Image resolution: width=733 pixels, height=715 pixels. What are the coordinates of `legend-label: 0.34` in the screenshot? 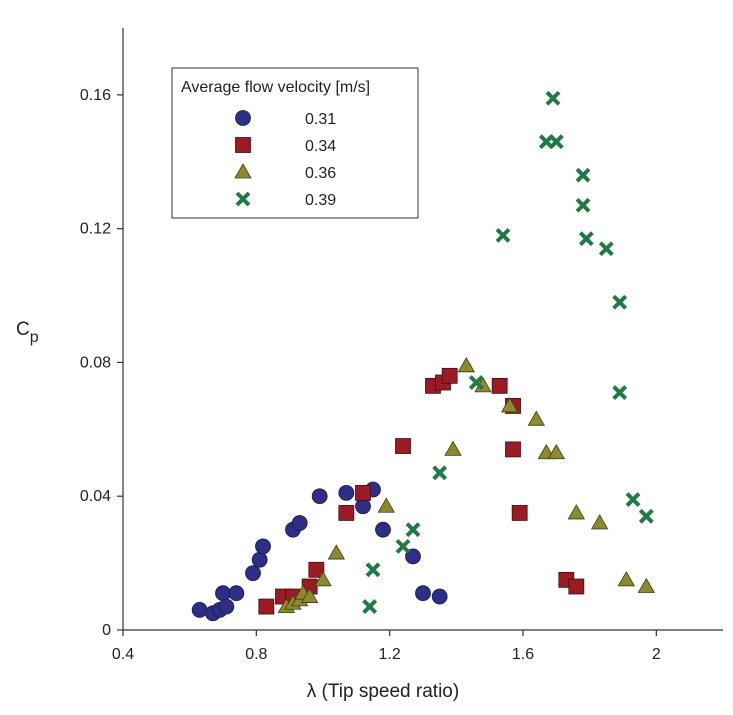 It's located at (320, 146).